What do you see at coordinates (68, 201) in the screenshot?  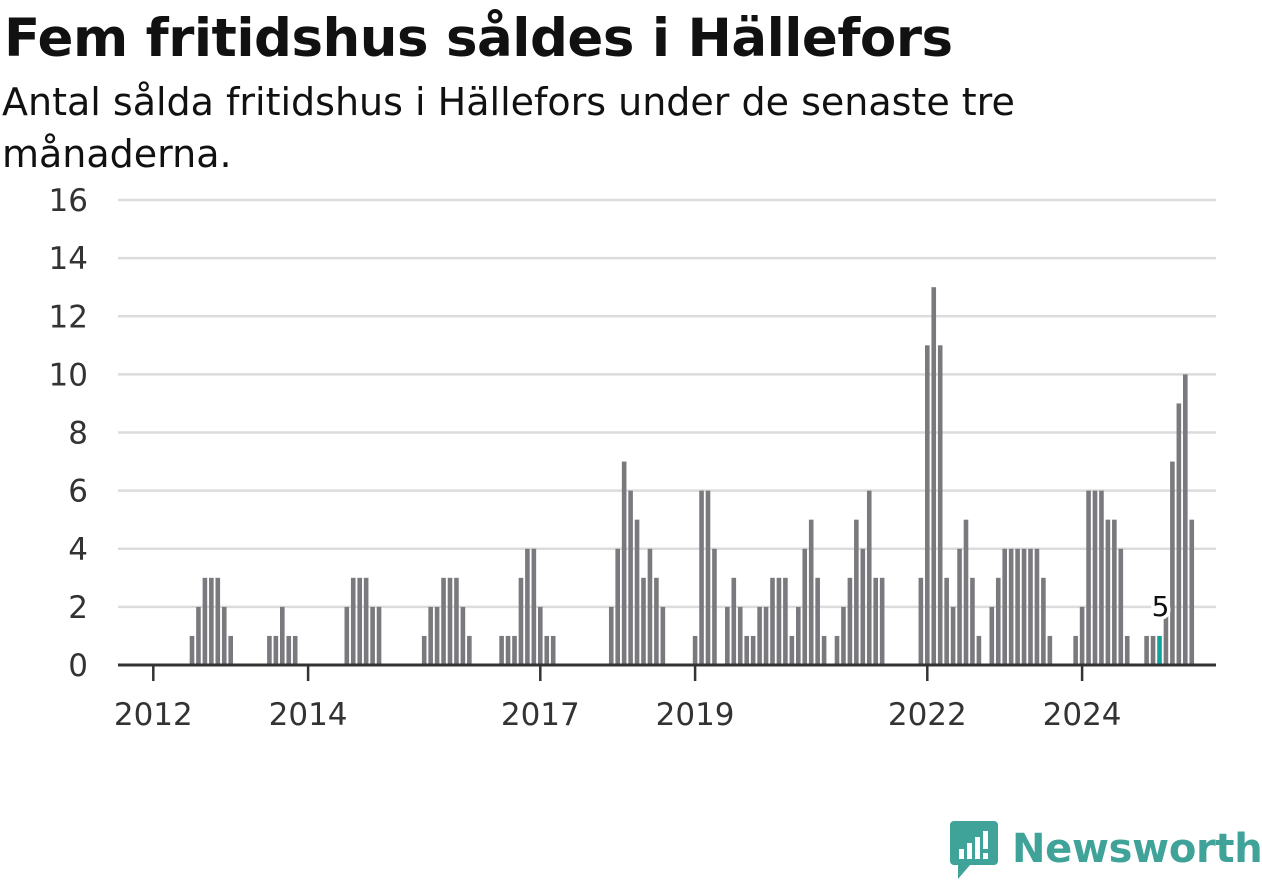 I see `y-tick-label: 16` at bounding box center [68, 201].